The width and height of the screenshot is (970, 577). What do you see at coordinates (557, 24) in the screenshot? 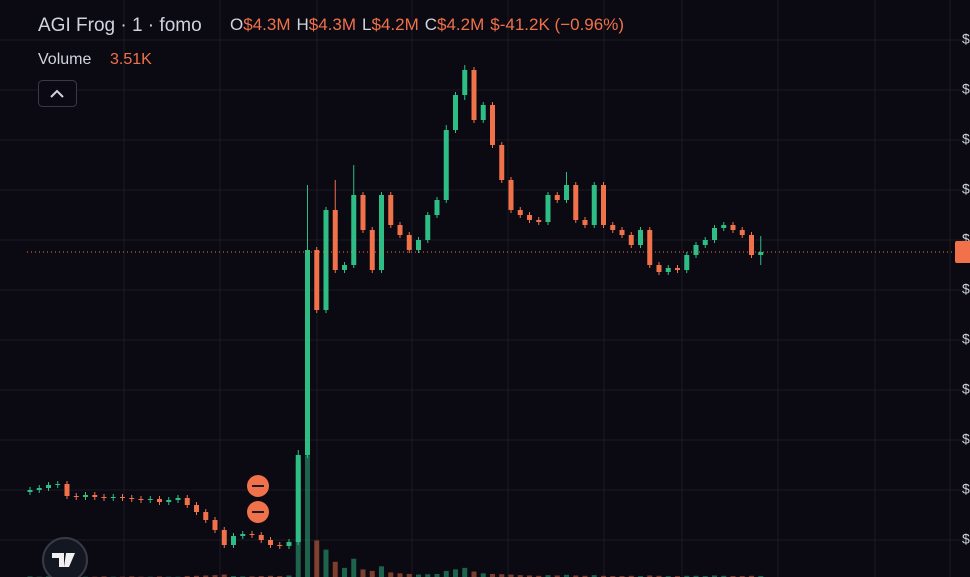
I see `change-value: $-41.2K (−0.96%)` at bounding box center [557, 24].